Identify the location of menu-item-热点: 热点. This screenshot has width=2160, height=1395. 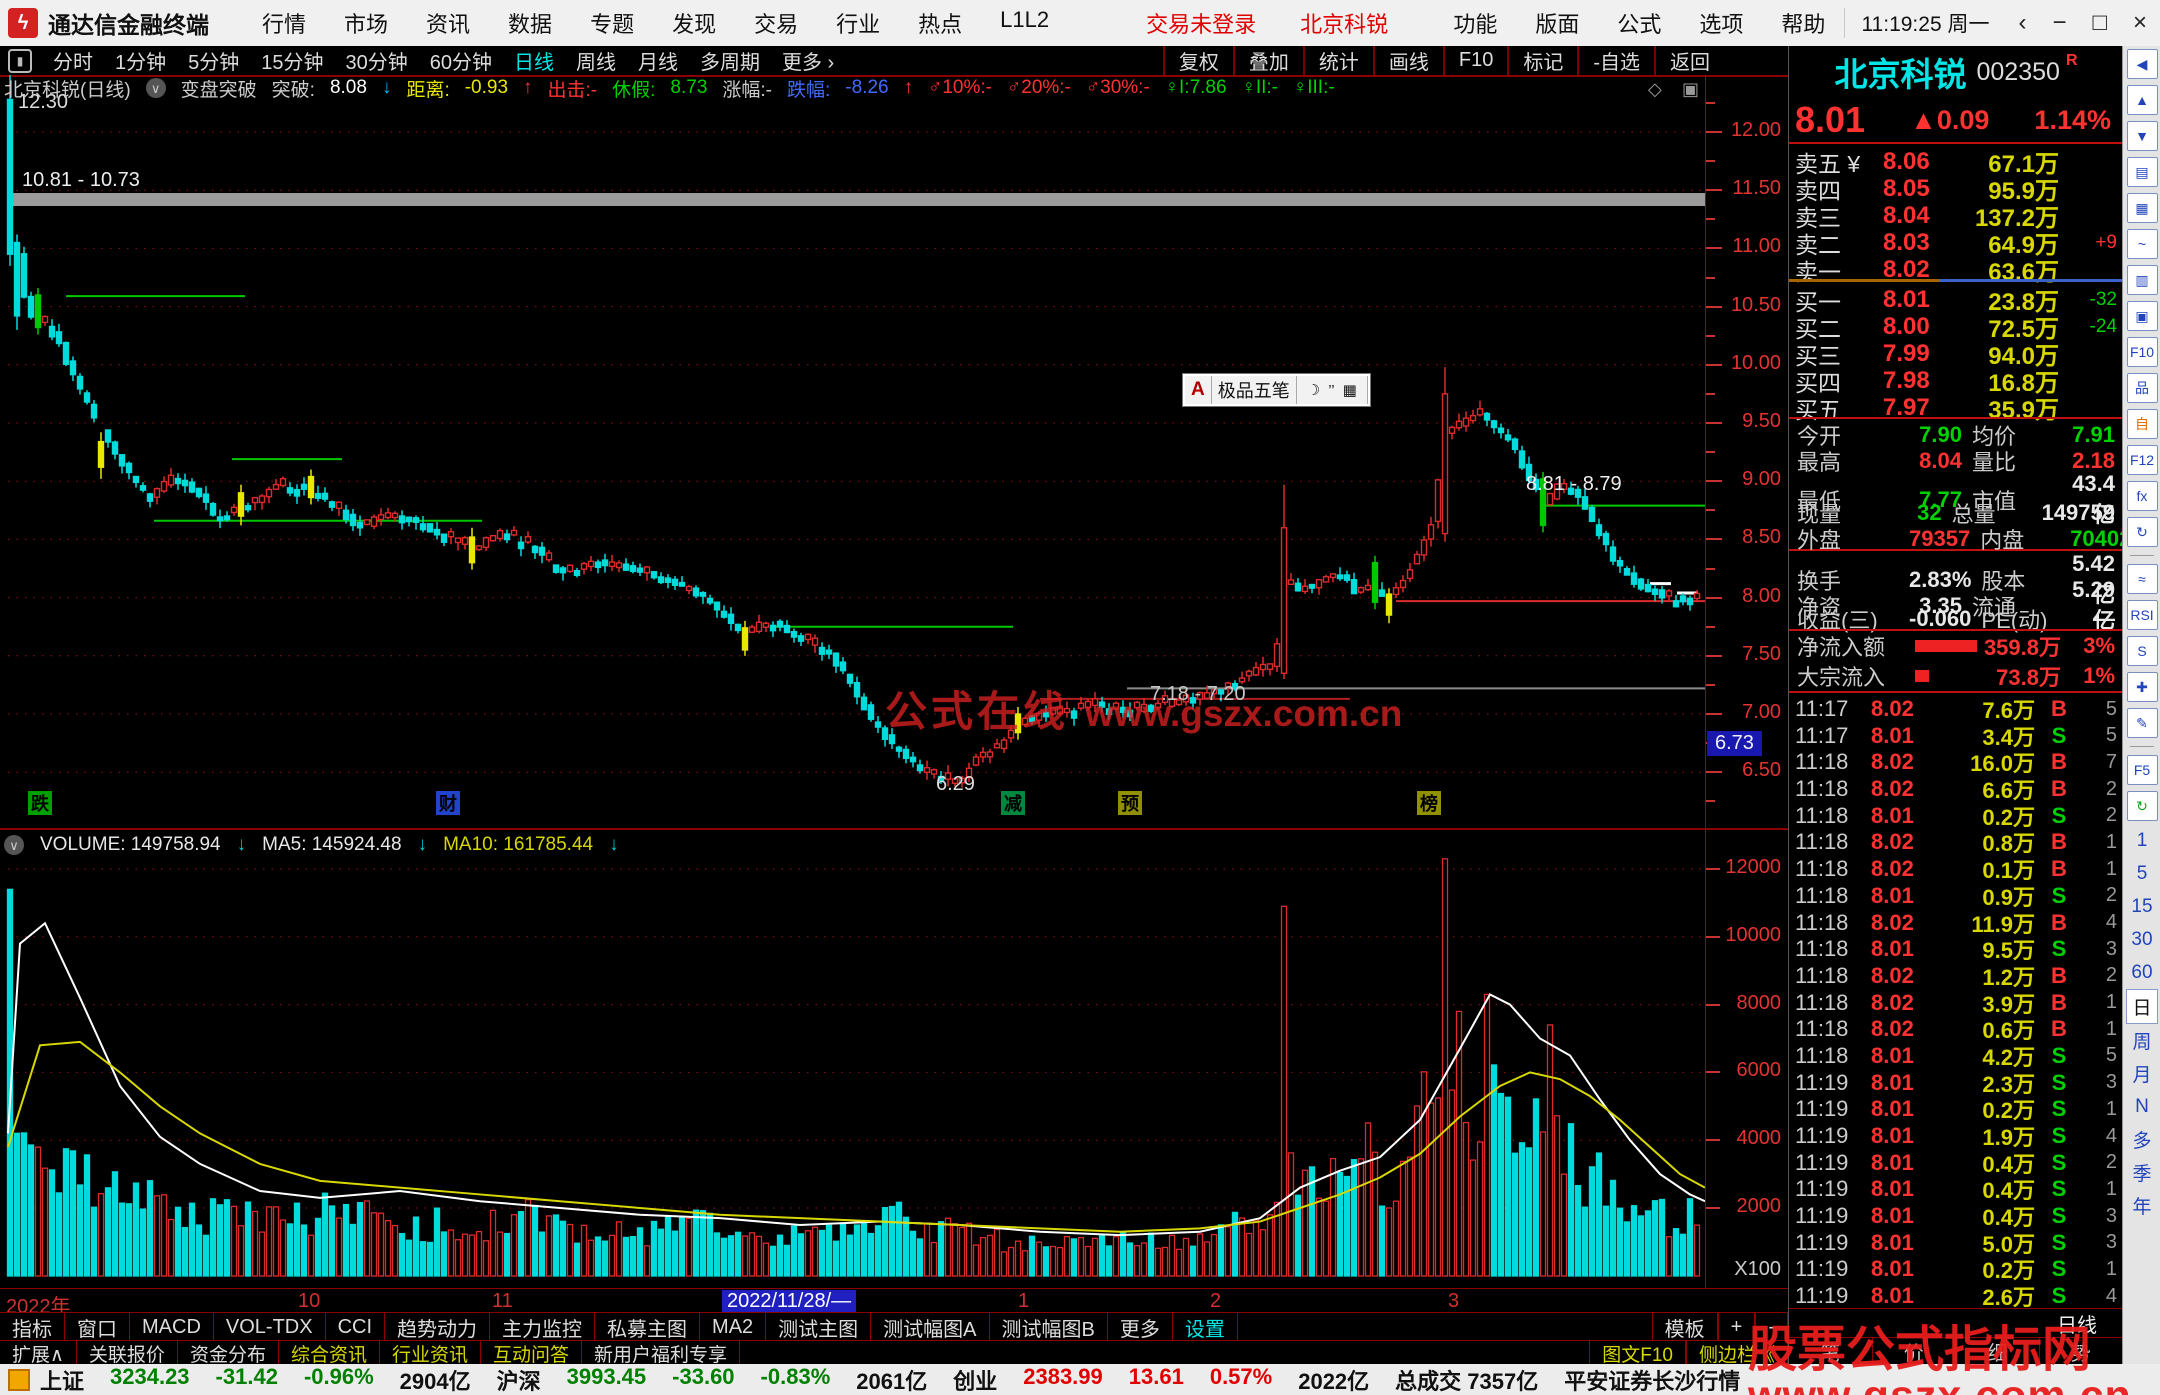
(940, 24).